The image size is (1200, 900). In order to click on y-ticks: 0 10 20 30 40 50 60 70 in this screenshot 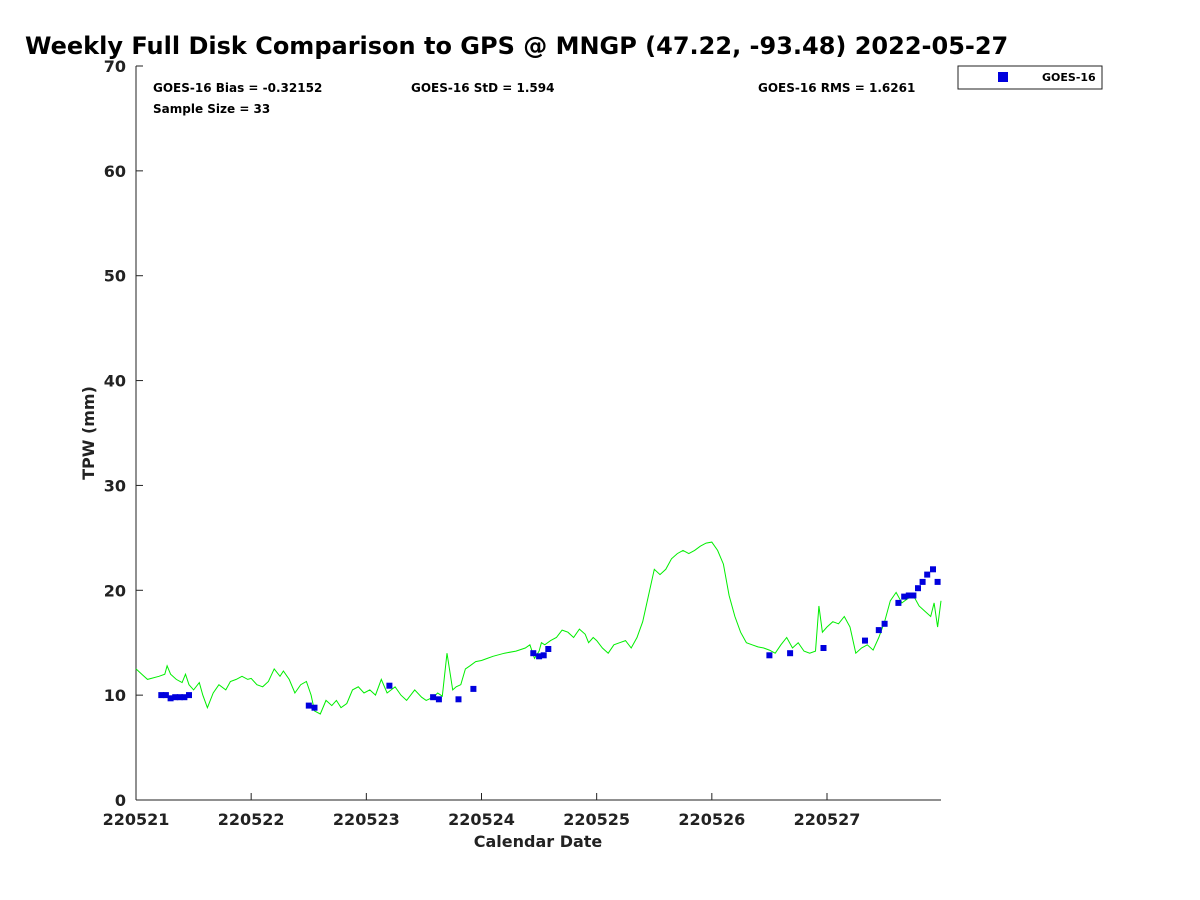, I will do `click(123, 433)`.